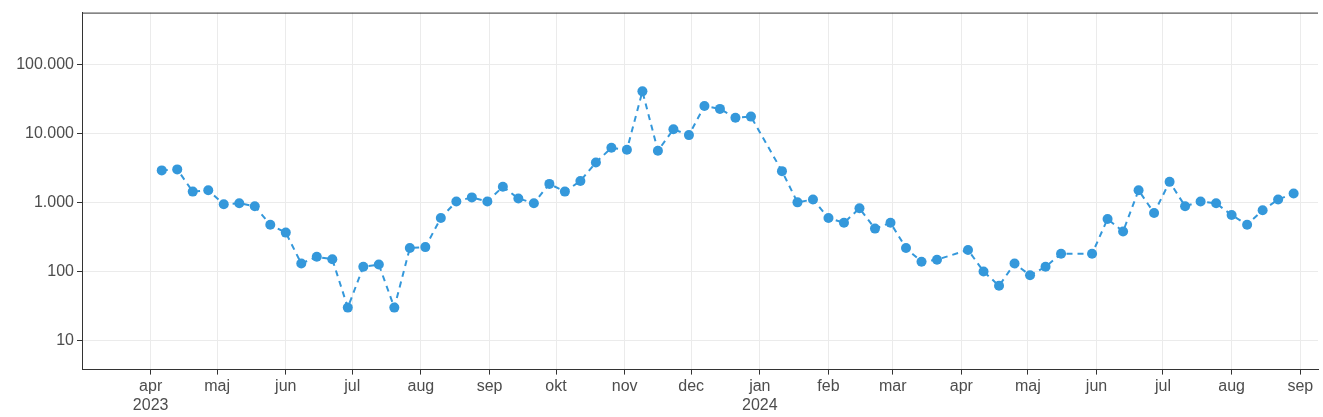 Image resolution: width=1323 pixels, height=417 pixels. I want to click on x-tick-label: apr 2023, so click(150, 394).